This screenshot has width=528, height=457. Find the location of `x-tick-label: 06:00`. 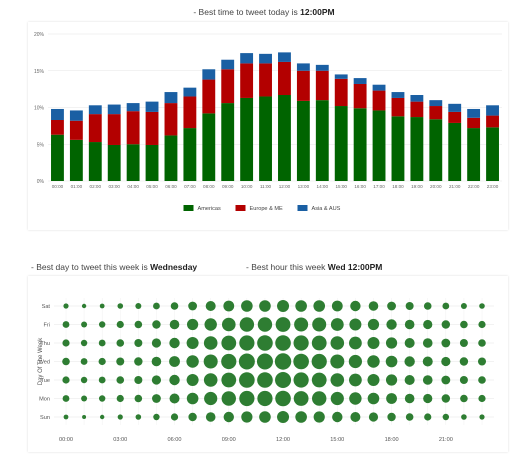

x-tick-label: 06:00 is located at coordinates (175, 440).